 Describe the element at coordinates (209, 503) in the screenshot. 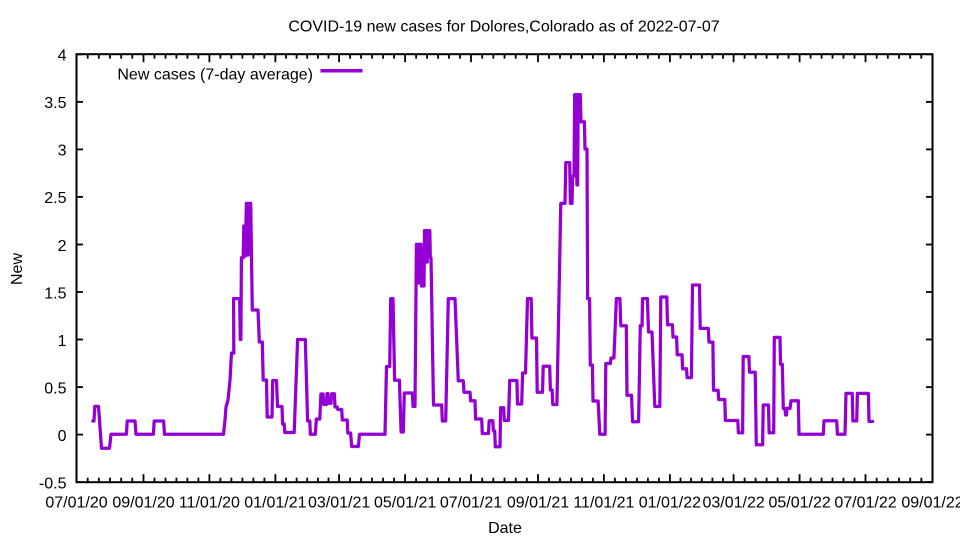

I see `svg-text: 11/01/20` at that location.